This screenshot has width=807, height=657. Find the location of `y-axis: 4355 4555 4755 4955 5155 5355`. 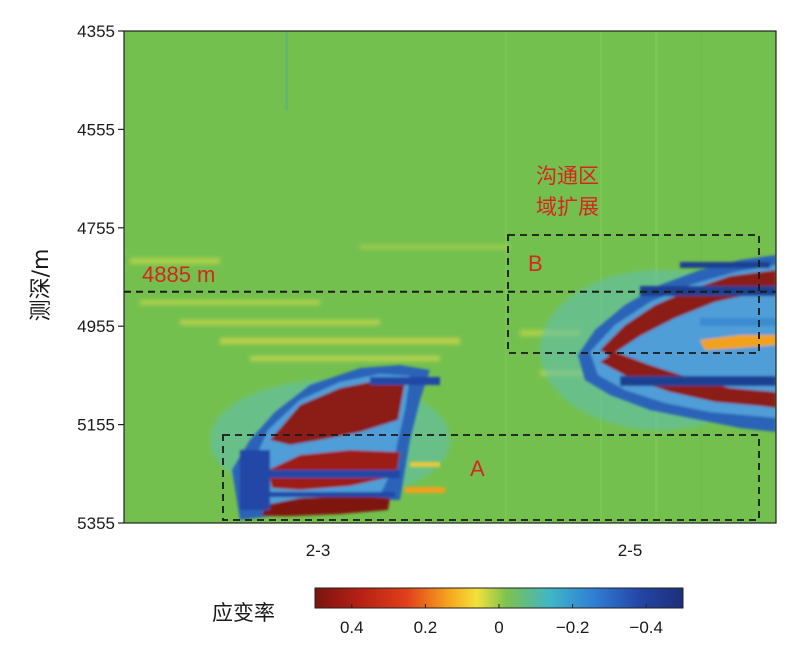

y-axis: 4355 4555 4755 4955 5155 5355 is located at coordinates (100, 277).